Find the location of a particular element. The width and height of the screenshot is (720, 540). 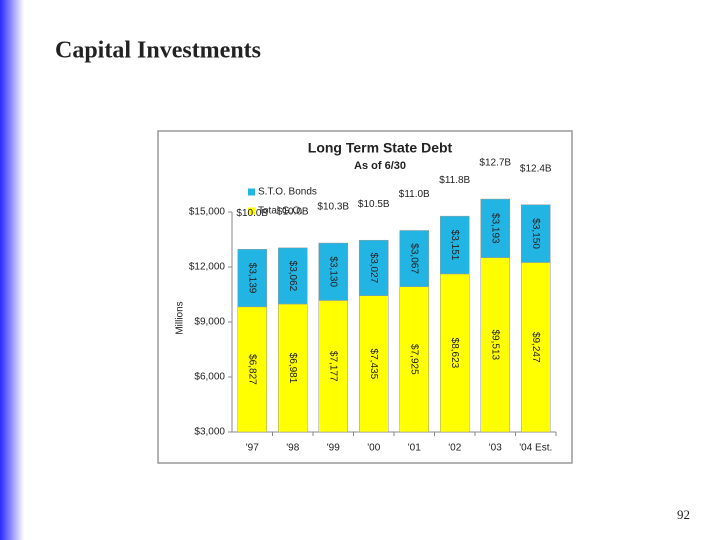

total-label: $11.0B is located at coordinates (414, 194).